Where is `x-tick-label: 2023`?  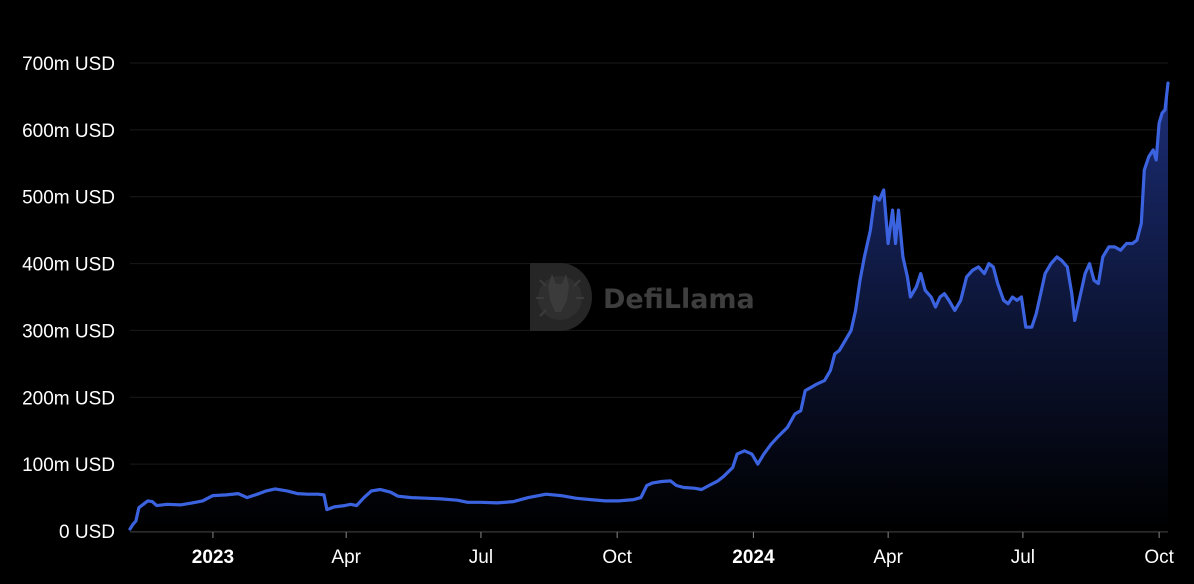 x-tick-label: 2023 is located at coordinates (213, 557).